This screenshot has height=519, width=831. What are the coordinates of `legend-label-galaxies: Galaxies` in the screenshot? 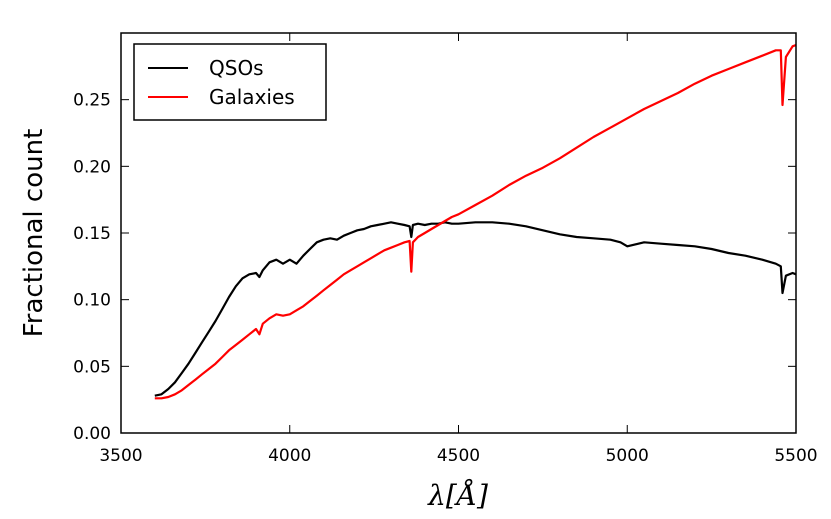 It's located at (252, 97).